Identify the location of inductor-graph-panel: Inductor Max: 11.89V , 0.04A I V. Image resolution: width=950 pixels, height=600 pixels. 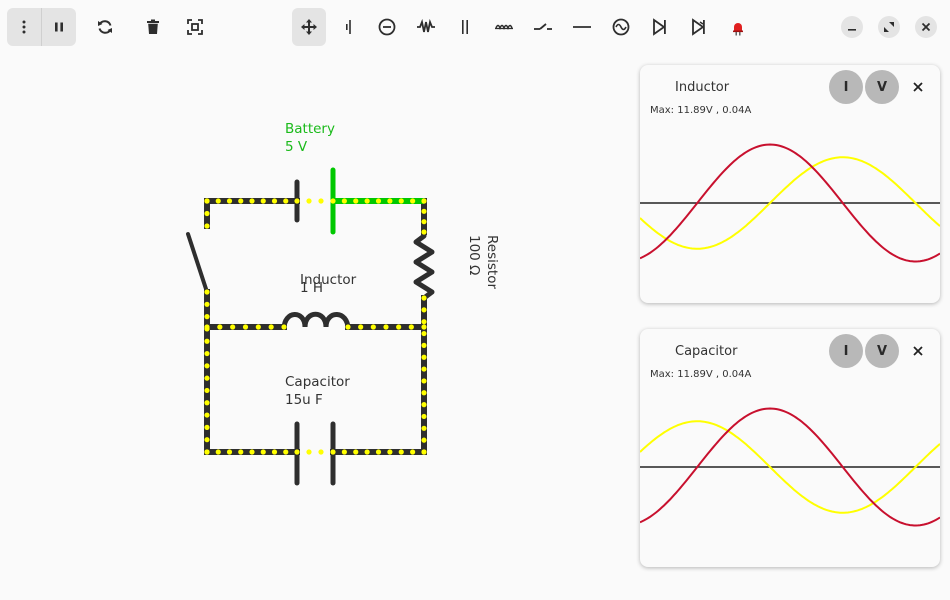
(790, 184).